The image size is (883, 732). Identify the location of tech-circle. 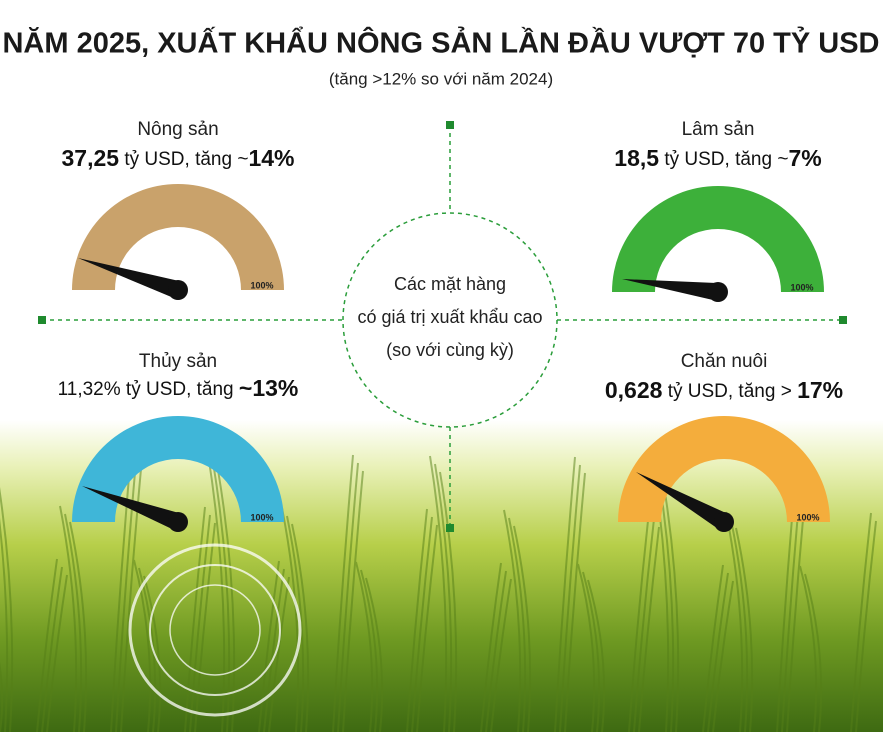
(215, 630).